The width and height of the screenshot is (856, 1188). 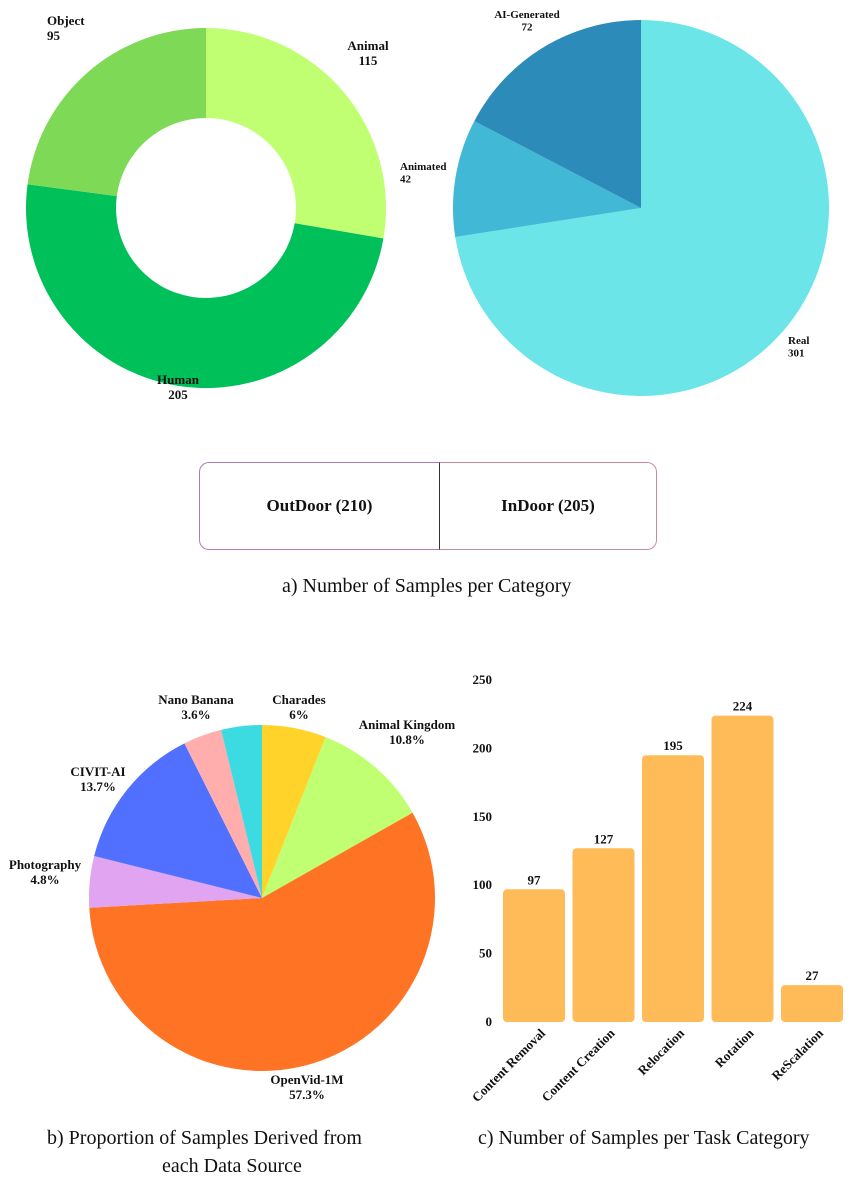 I want to click on label-photography: Photography 4.8%, so click(x=45, y=872).